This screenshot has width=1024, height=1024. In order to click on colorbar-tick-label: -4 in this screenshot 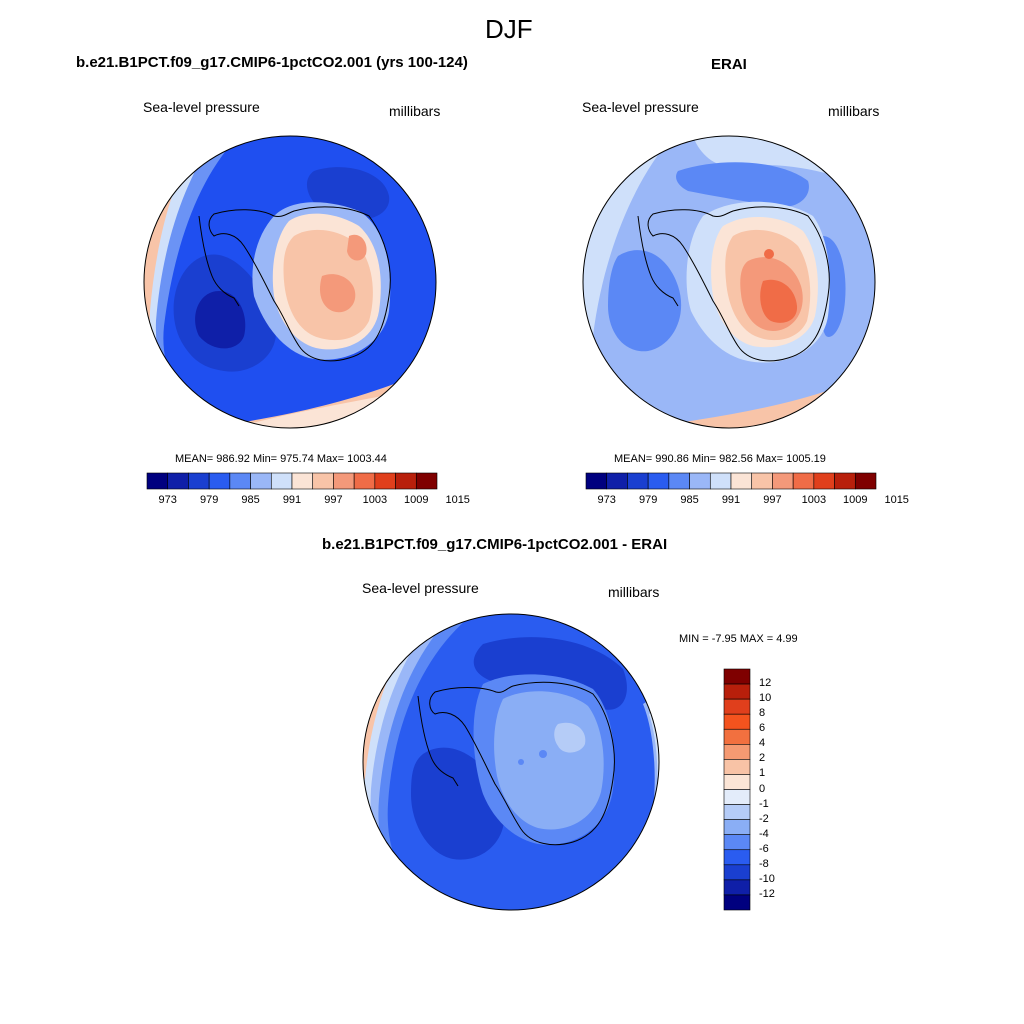, I will do `click(764, 833)`.